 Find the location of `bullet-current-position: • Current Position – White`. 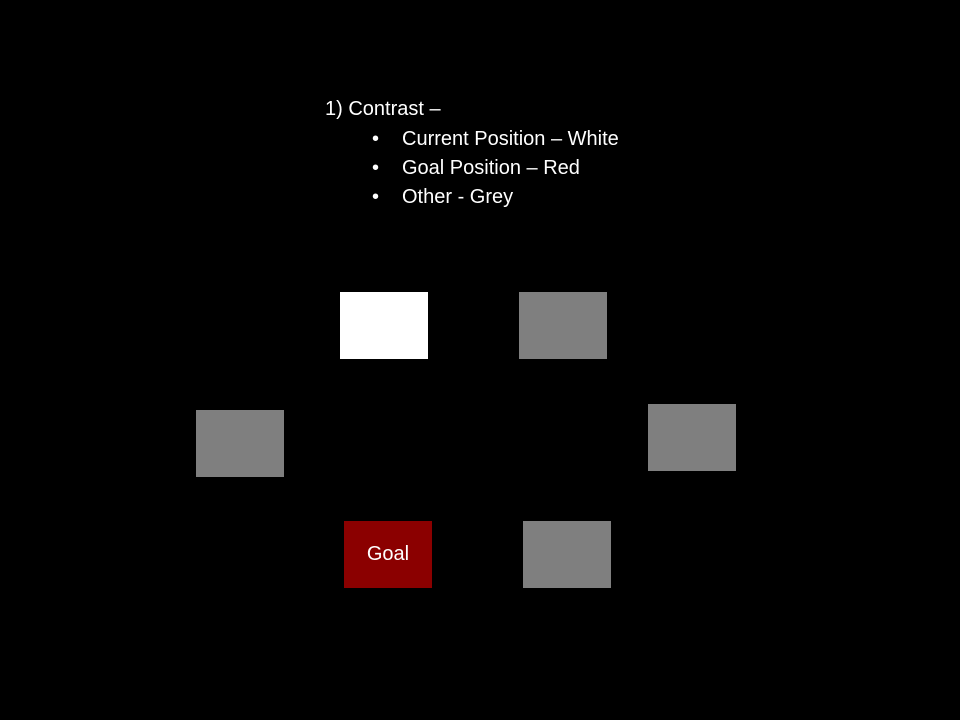

bullet-current-position: • Current Position – White is located at coordinates (494, 139).